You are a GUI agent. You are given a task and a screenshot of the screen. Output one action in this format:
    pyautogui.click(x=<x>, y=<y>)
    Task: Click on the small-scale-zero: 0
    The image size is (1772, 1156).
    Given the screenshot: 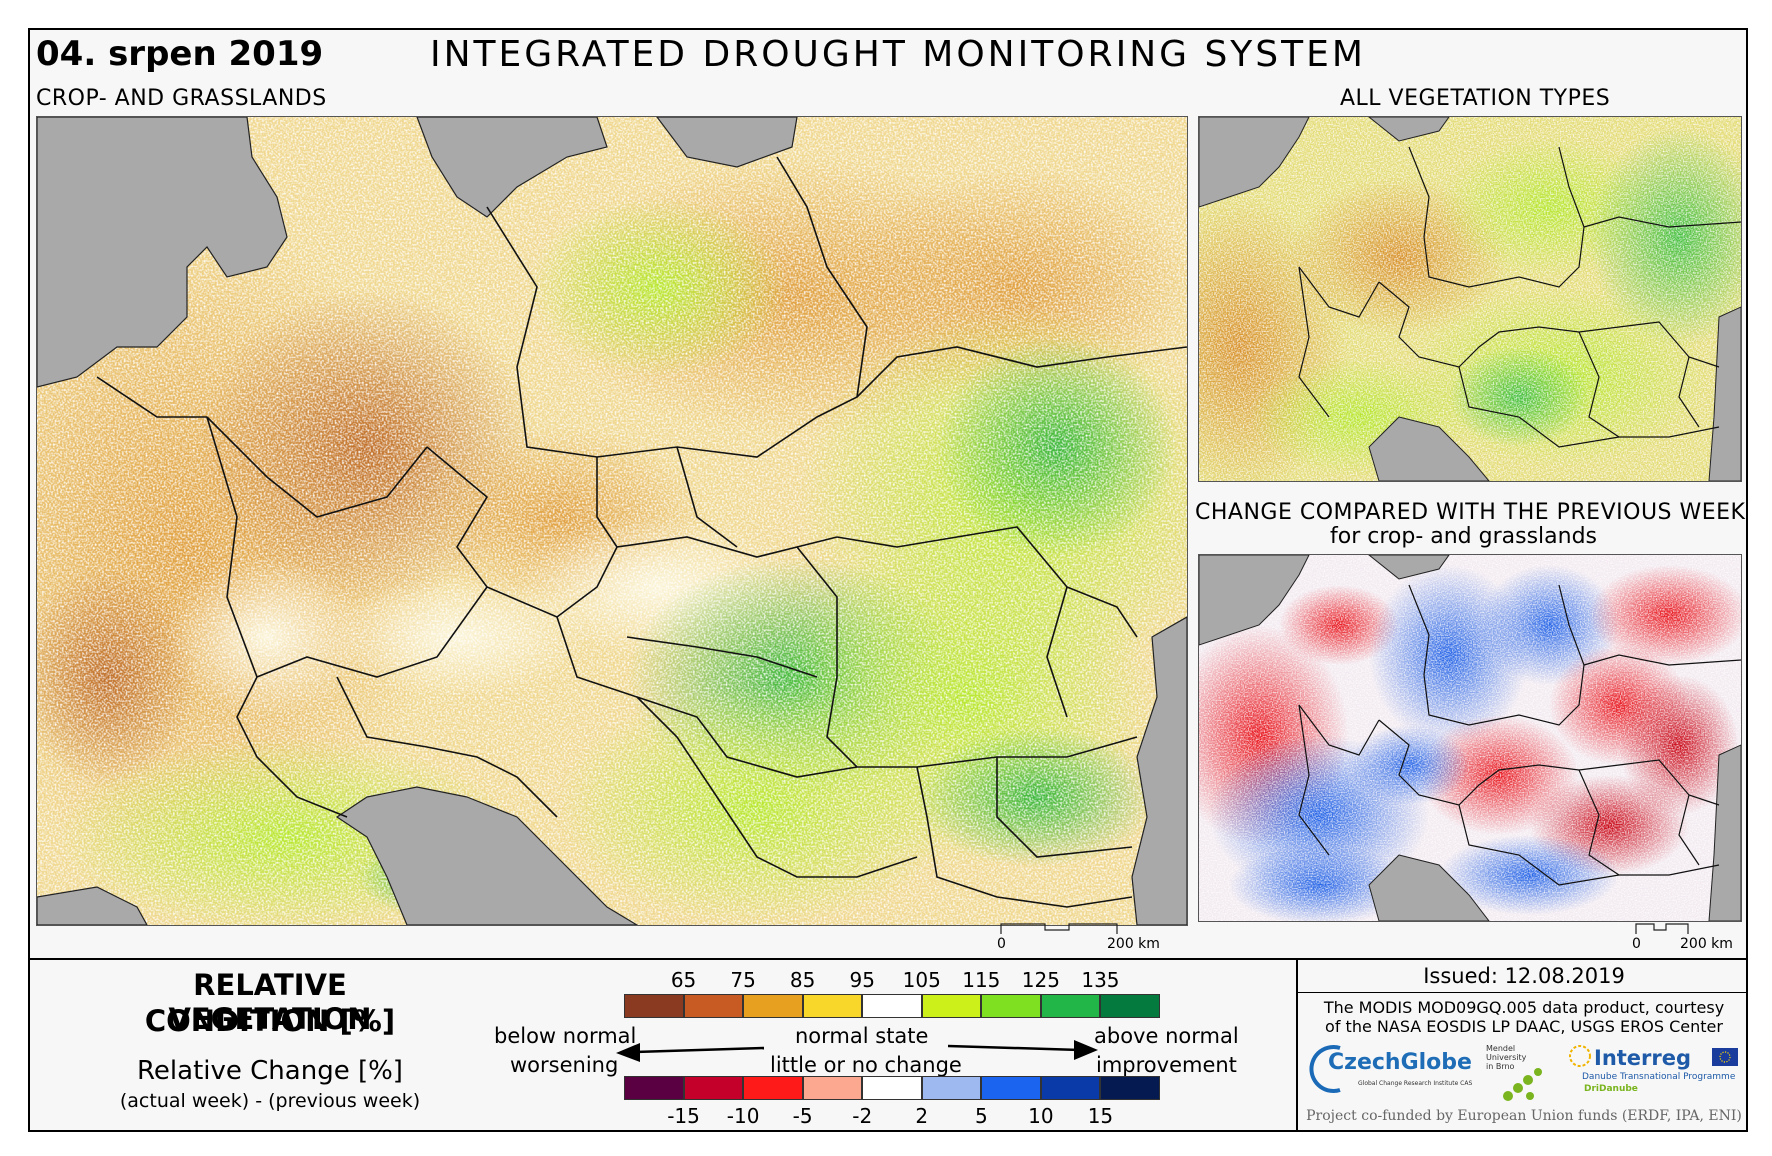 What is the action you would take?
    pyautogui.click(x=1636, y=944)
    